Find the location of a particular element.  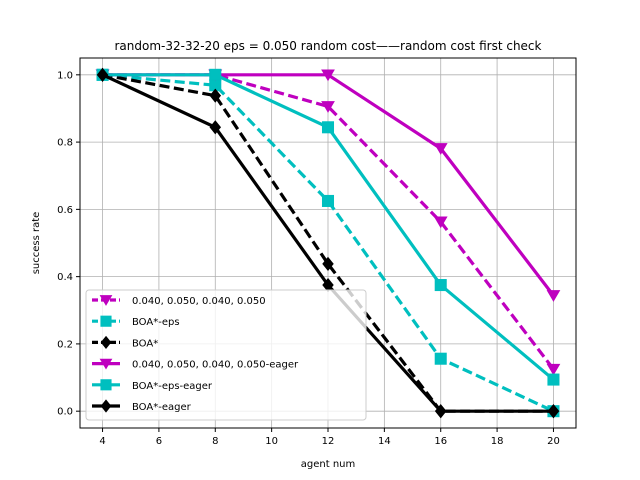

x-tick-label: 12 is located at coordinates (328, 441).